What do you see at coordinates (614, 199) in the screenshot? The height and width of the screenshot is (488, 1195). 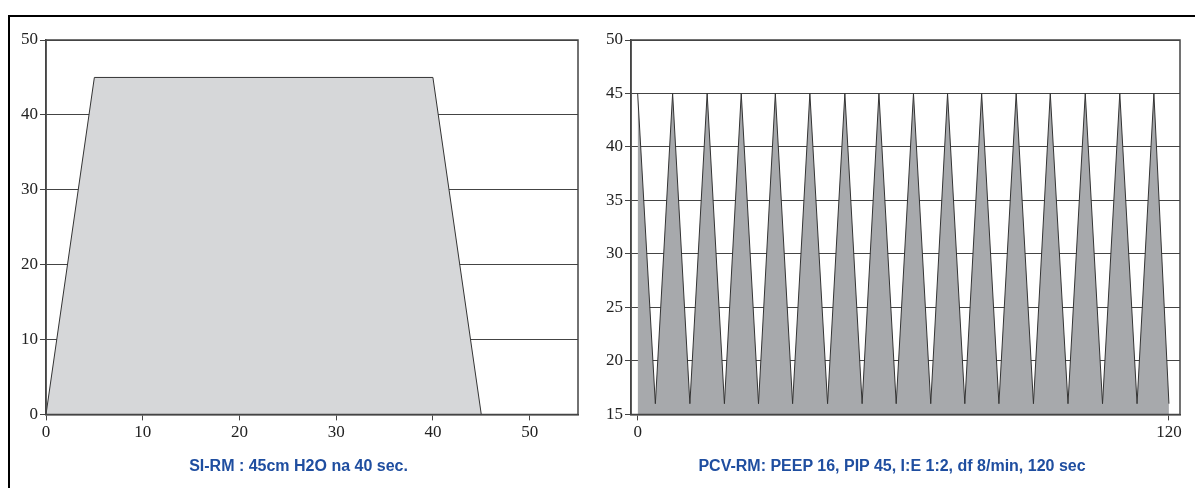 I see `y-tick-label: 35` at bounding box center [614, 199].